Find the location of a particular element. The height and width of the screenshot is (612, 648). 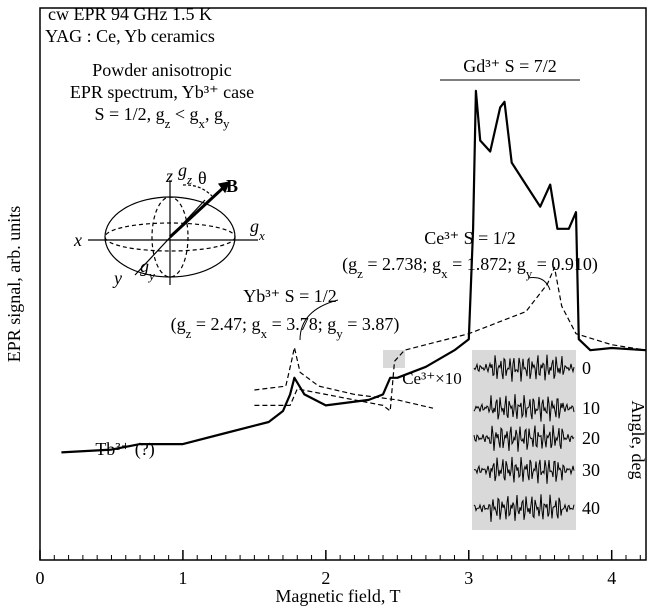

annotation: Yb³⁺ S = 1/2 is located at coordinates (290, 296).